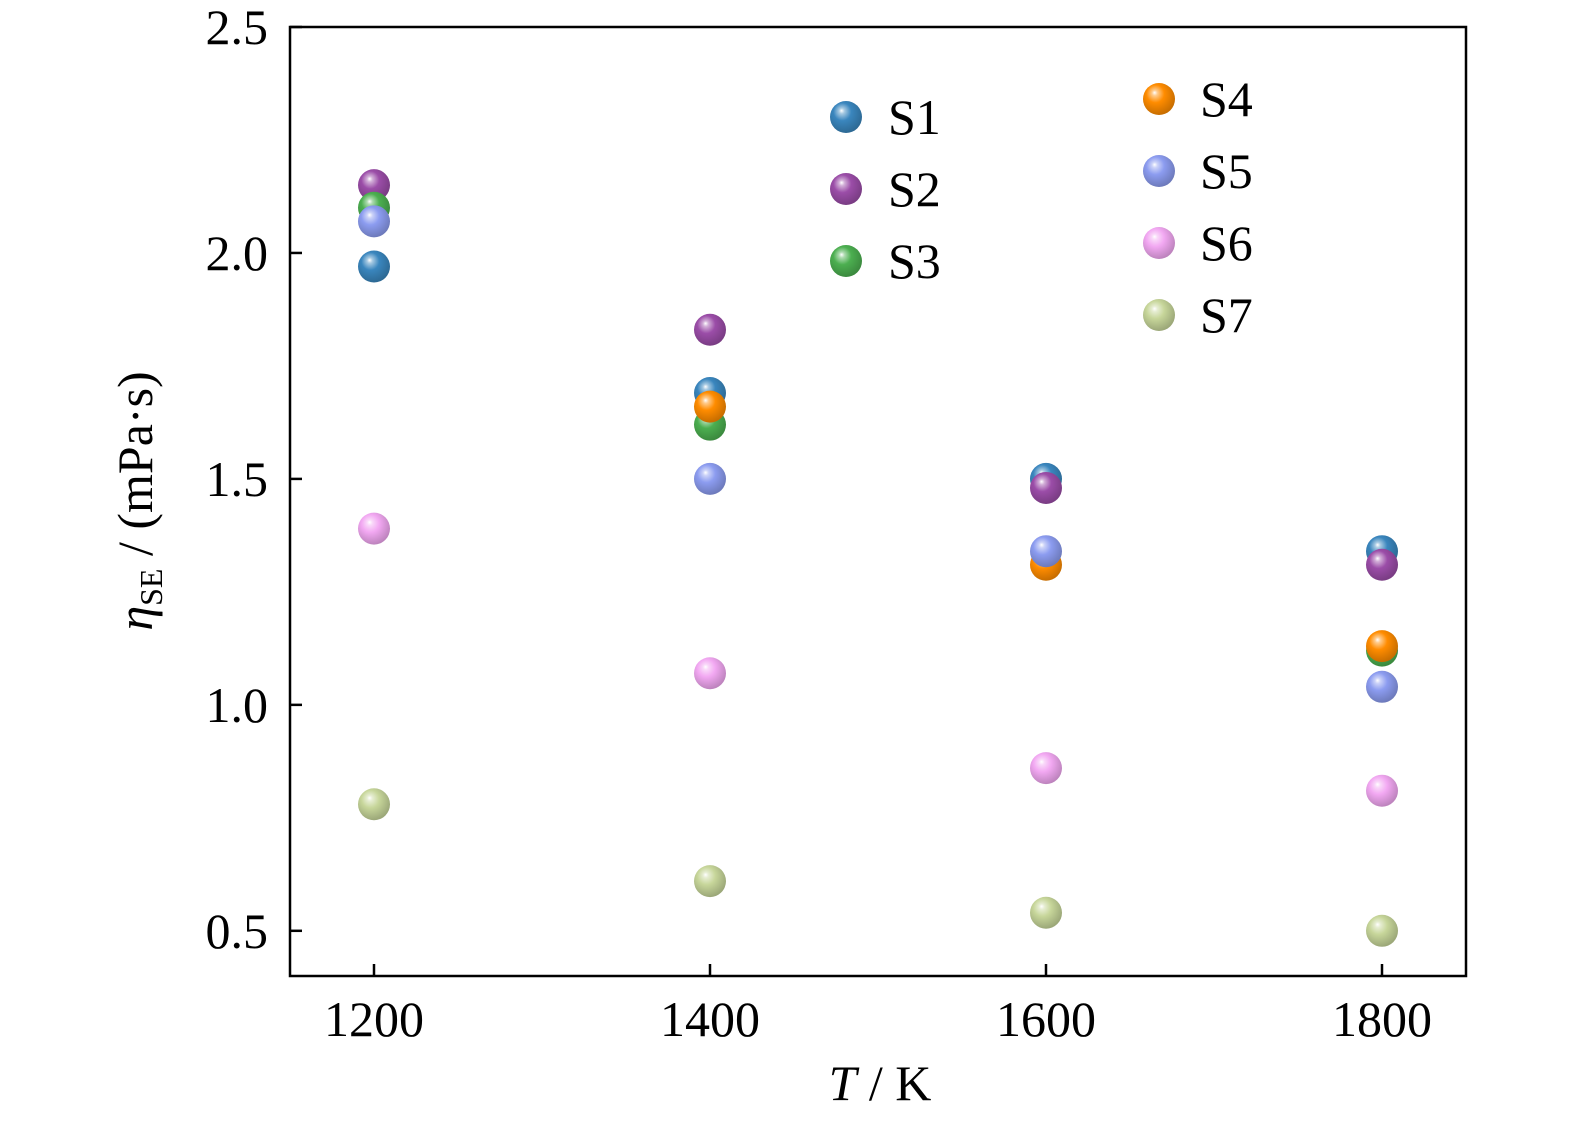 The width and height of the screenshot is (1575, 1124). What do you see at coordinates (1159, 171) in the screenshot?
I see `legend-marker-s5` at bounding box center [1159, 171].